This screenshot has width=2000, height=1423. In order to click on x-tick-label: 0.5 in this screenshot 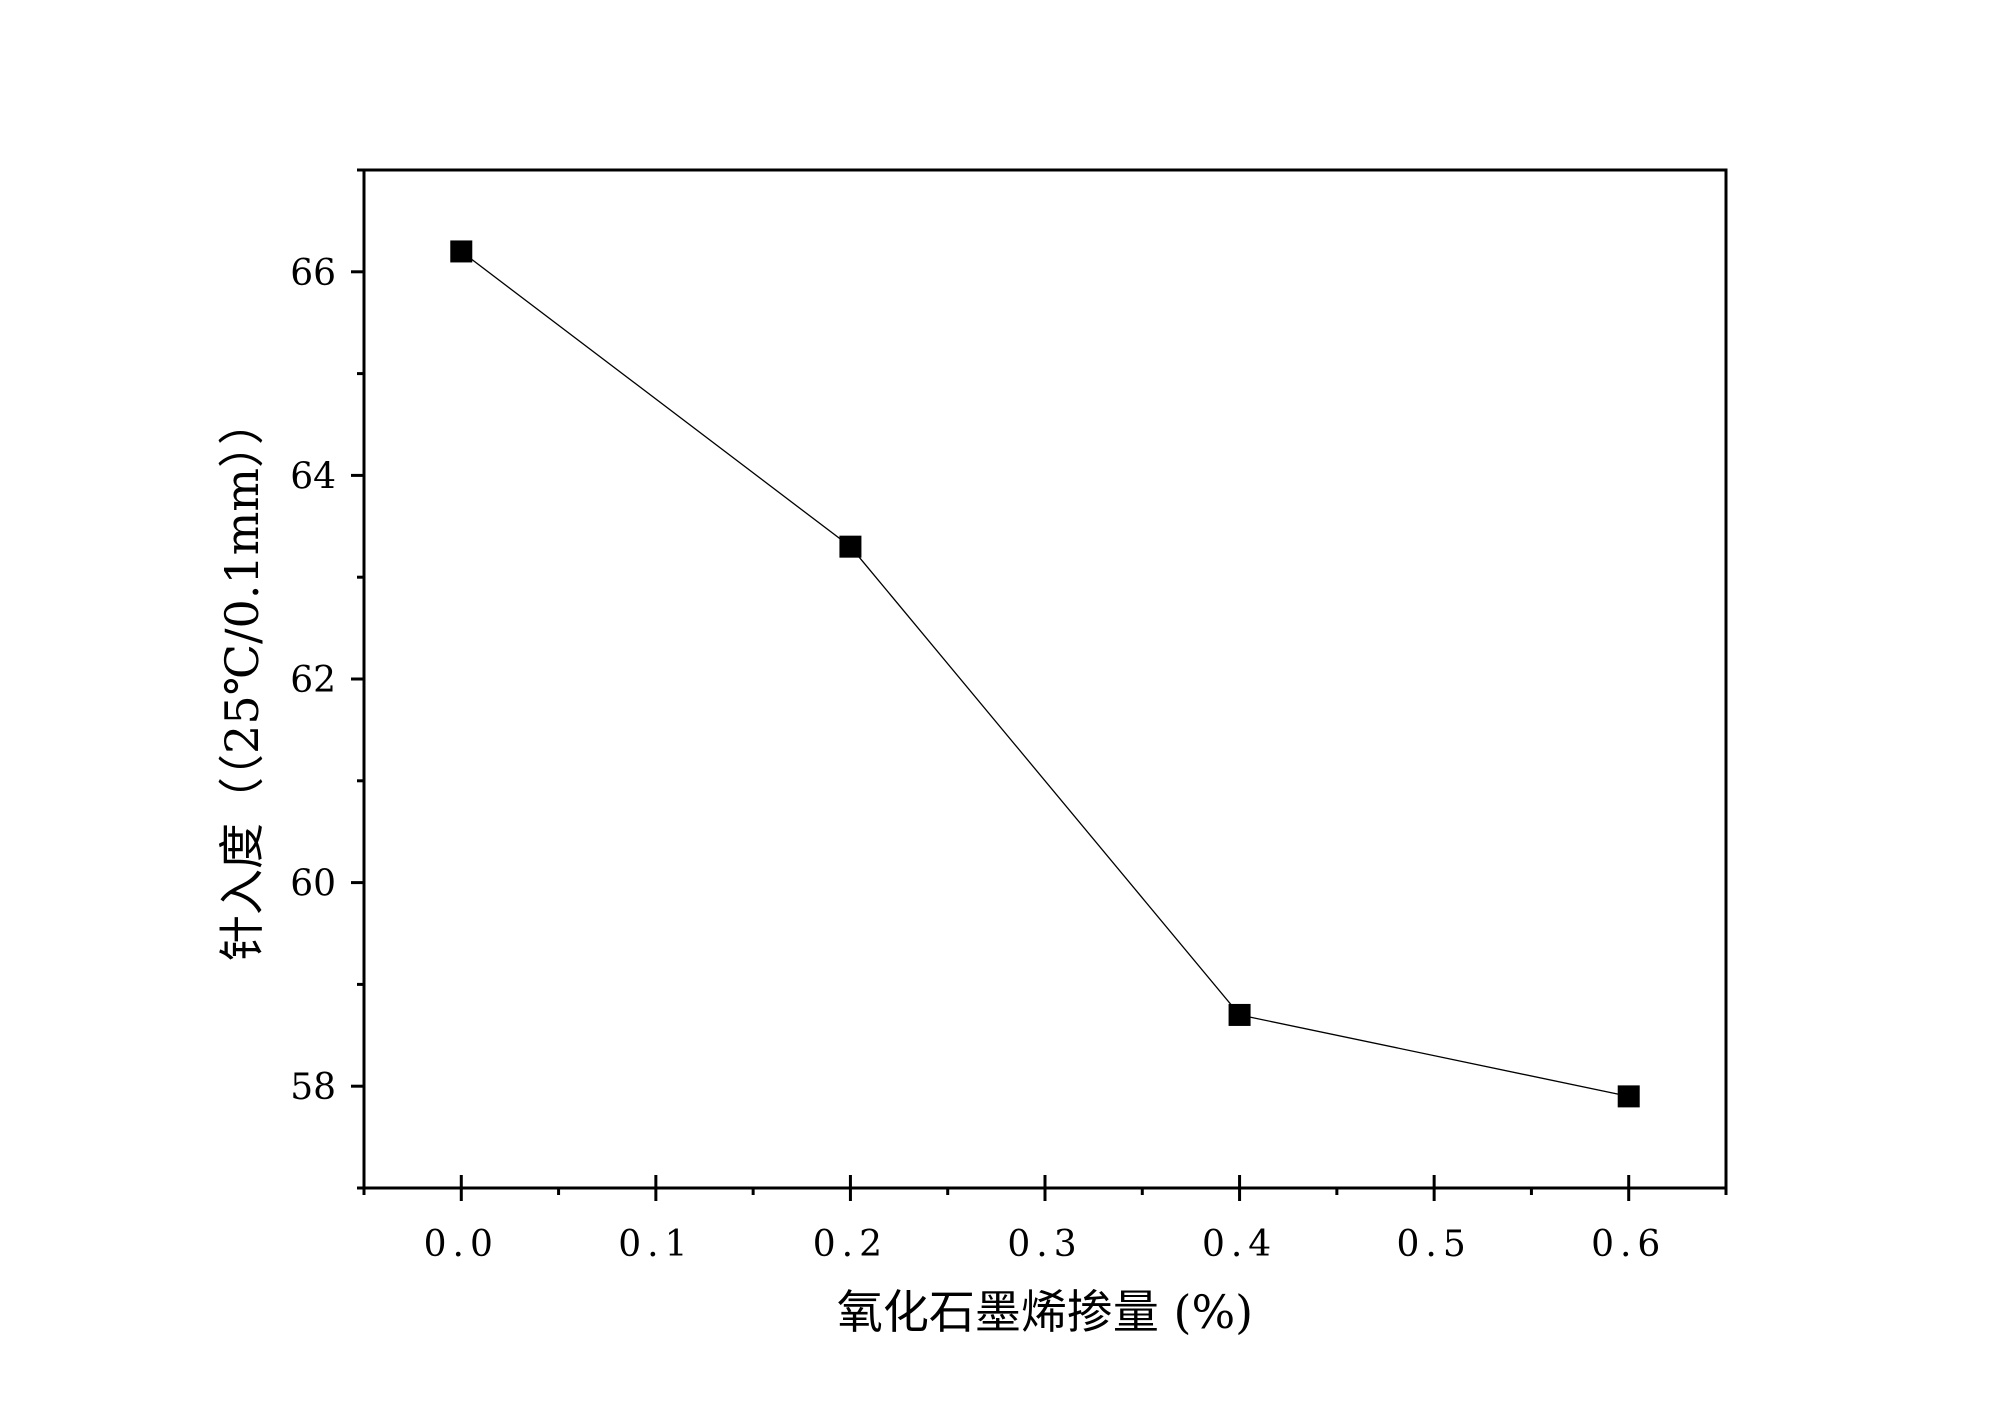, I will do `click(1434, 1244)`.